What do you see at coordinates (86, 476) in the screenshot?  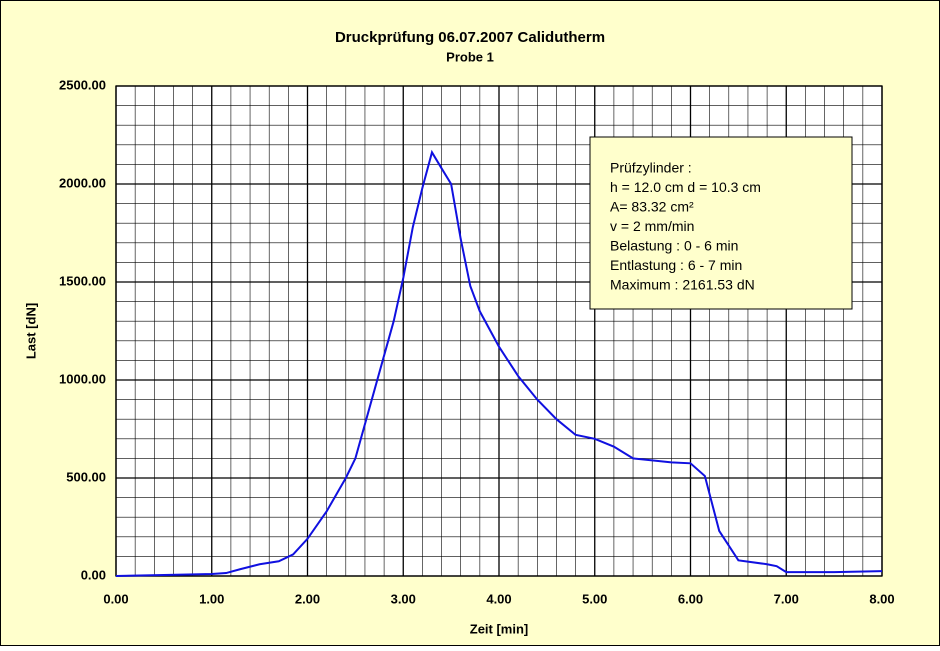 I see `y-tick-label: 500.00` at bounding box center [86, 476].